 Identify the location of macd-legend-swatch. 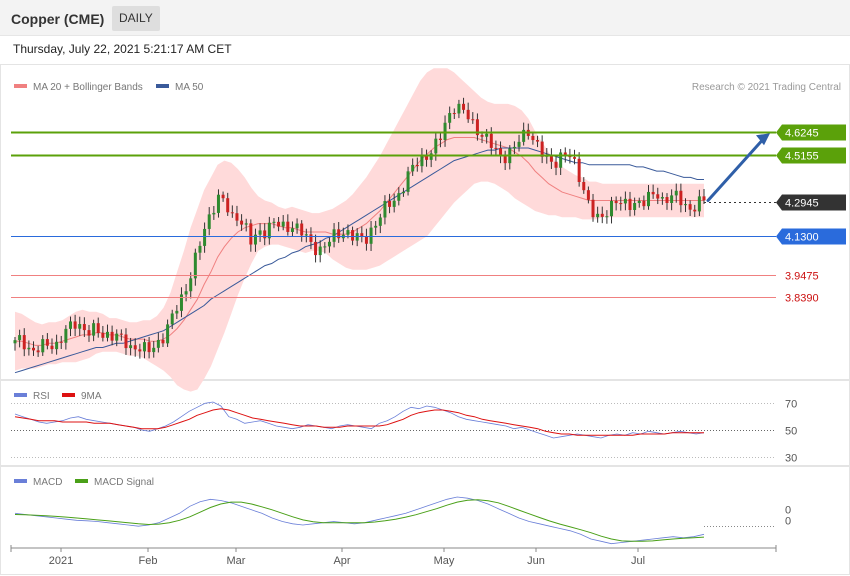
(20, 481).